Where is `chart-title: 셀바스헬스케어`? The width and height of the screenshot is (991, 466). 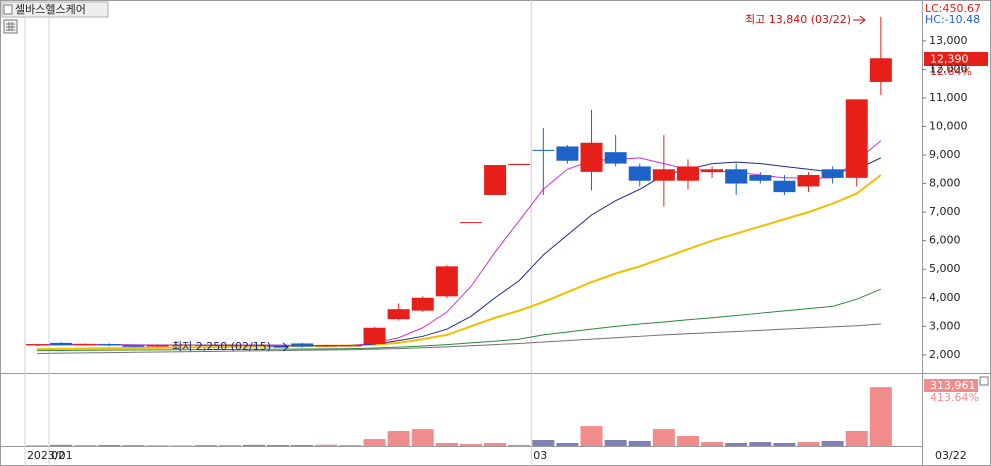 chart-title: 셀바스헬스케어 is located at coordinates (50, 9).